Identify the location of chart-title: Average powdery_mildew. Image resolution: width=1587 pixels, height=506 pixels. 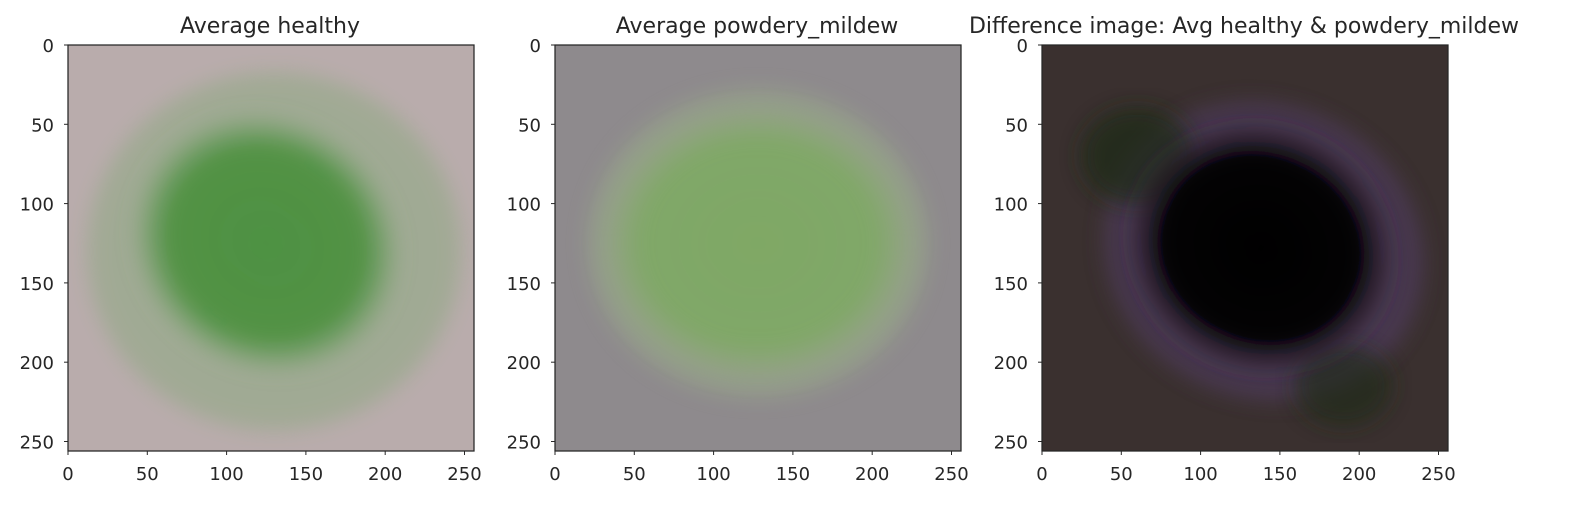
(757, 26).